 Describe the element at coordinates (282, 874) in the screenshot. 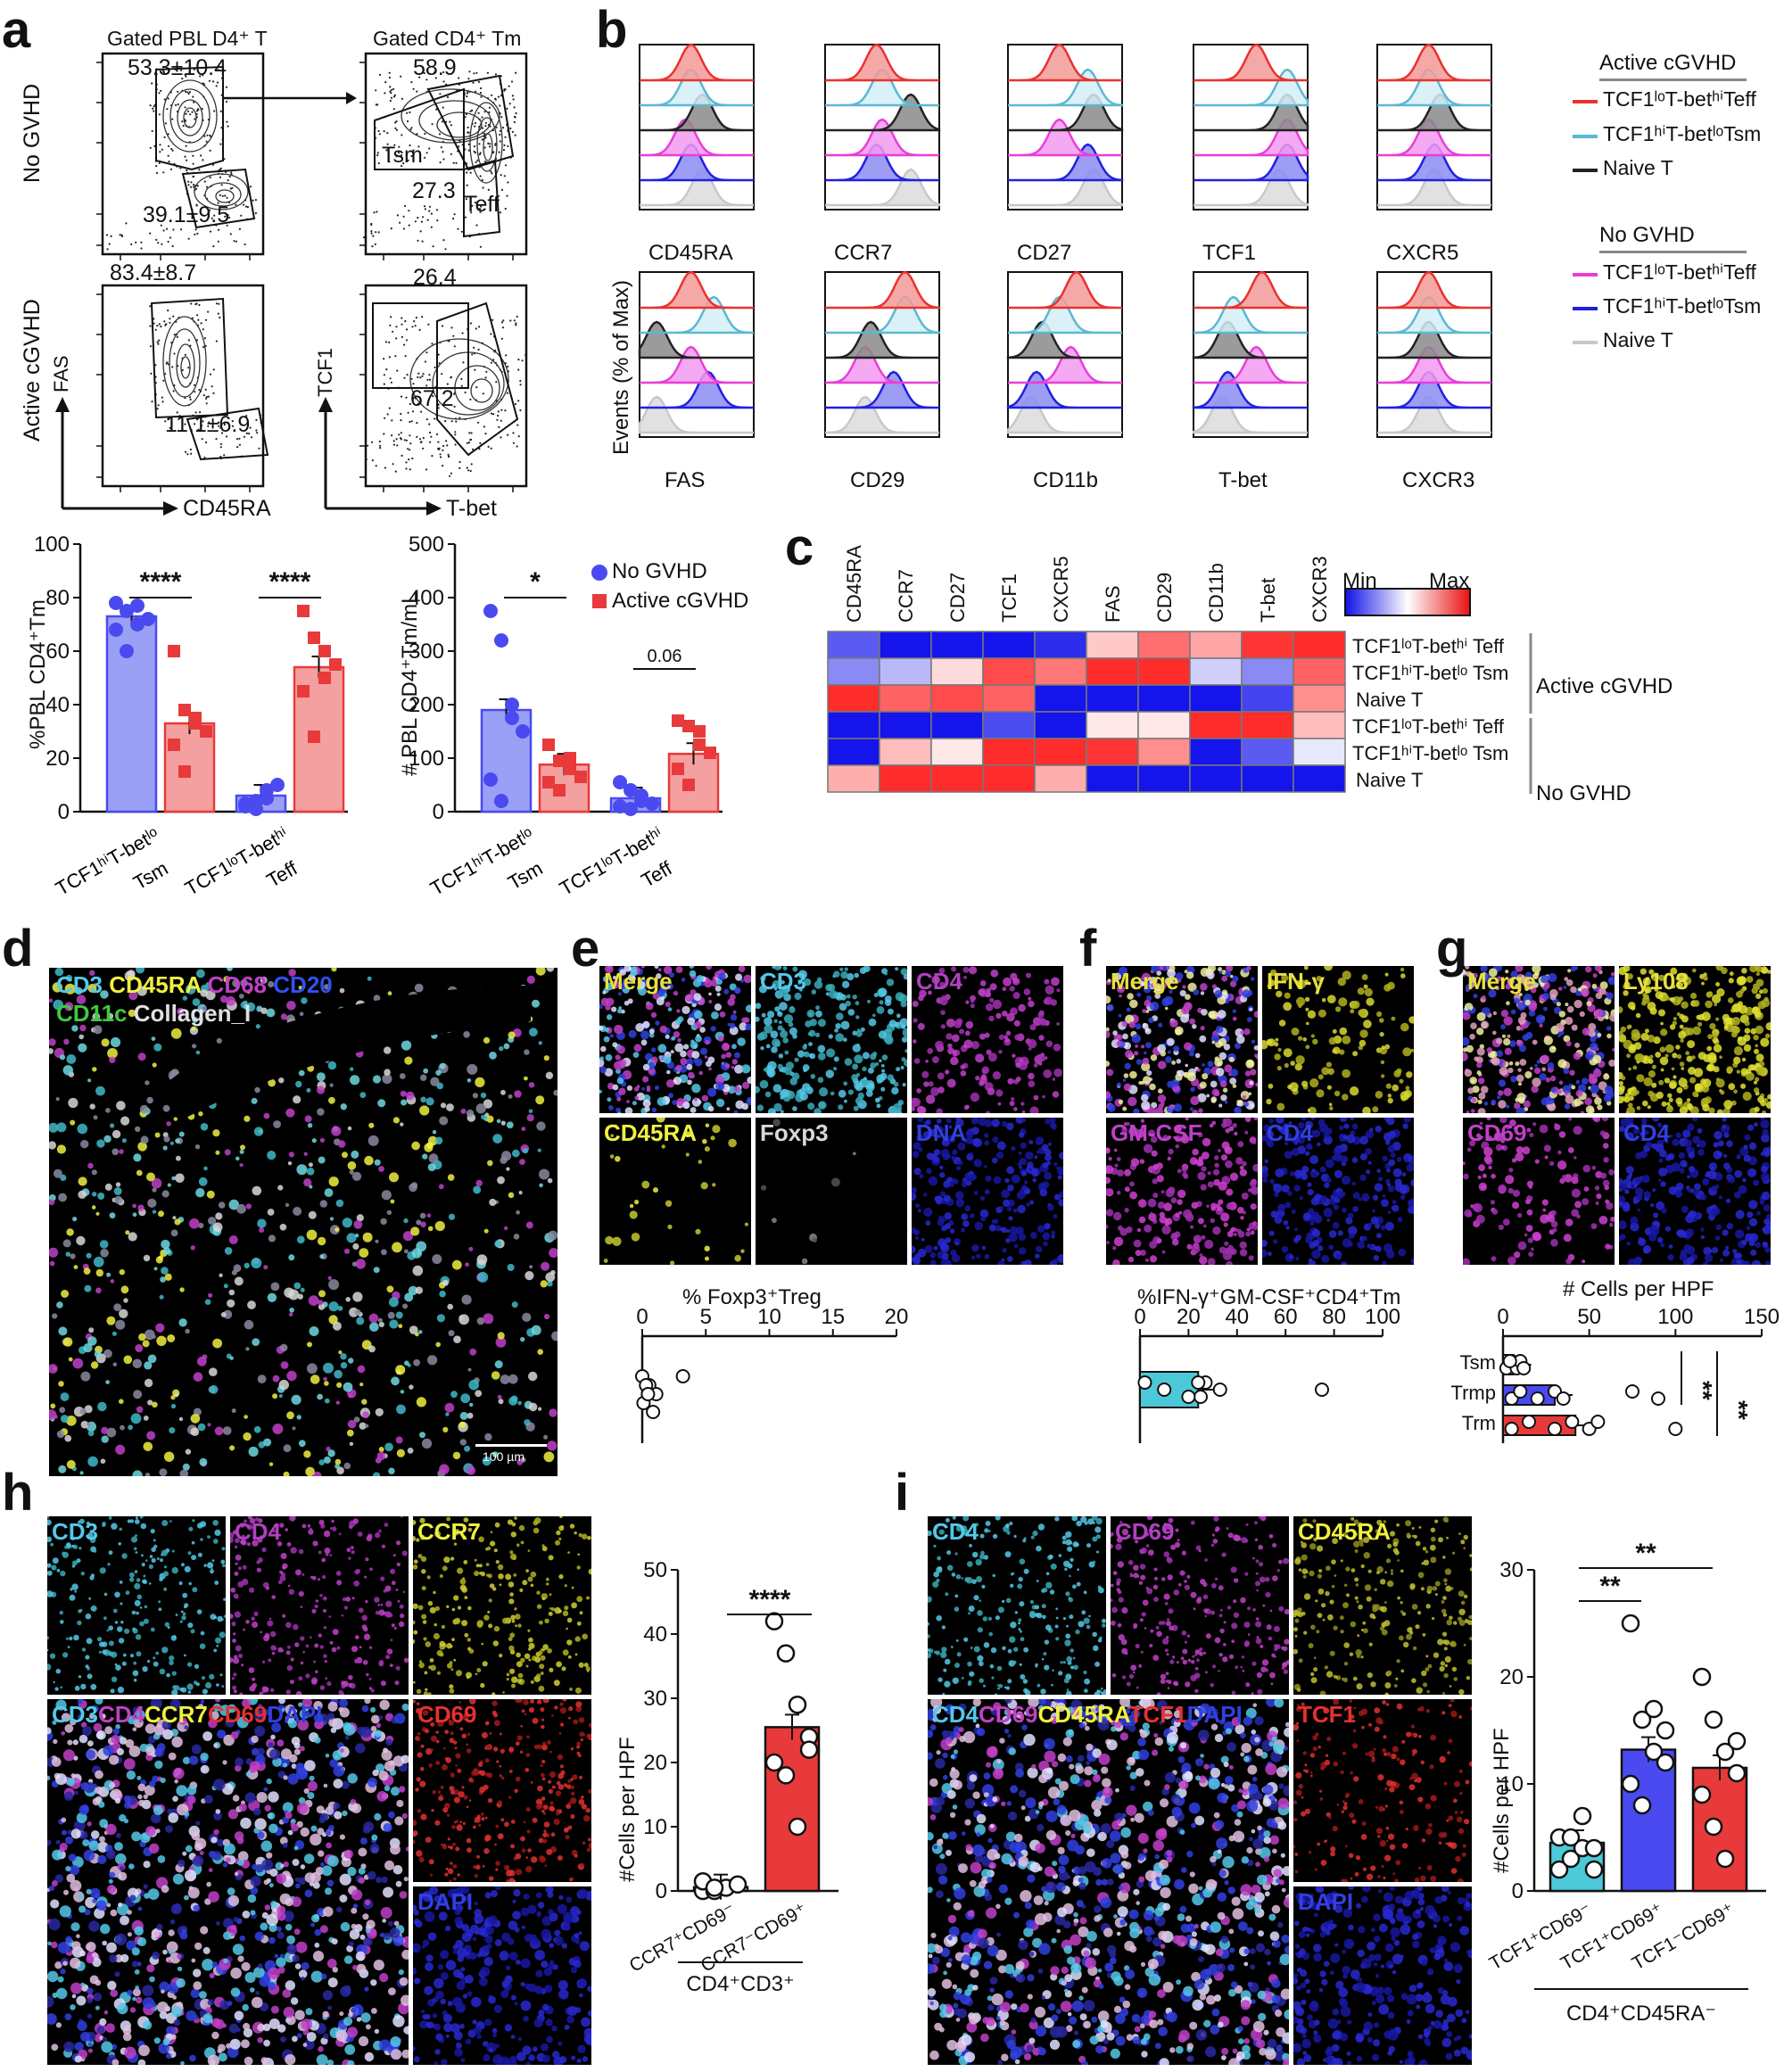

I see `category-label-sub: Teff` at that location.